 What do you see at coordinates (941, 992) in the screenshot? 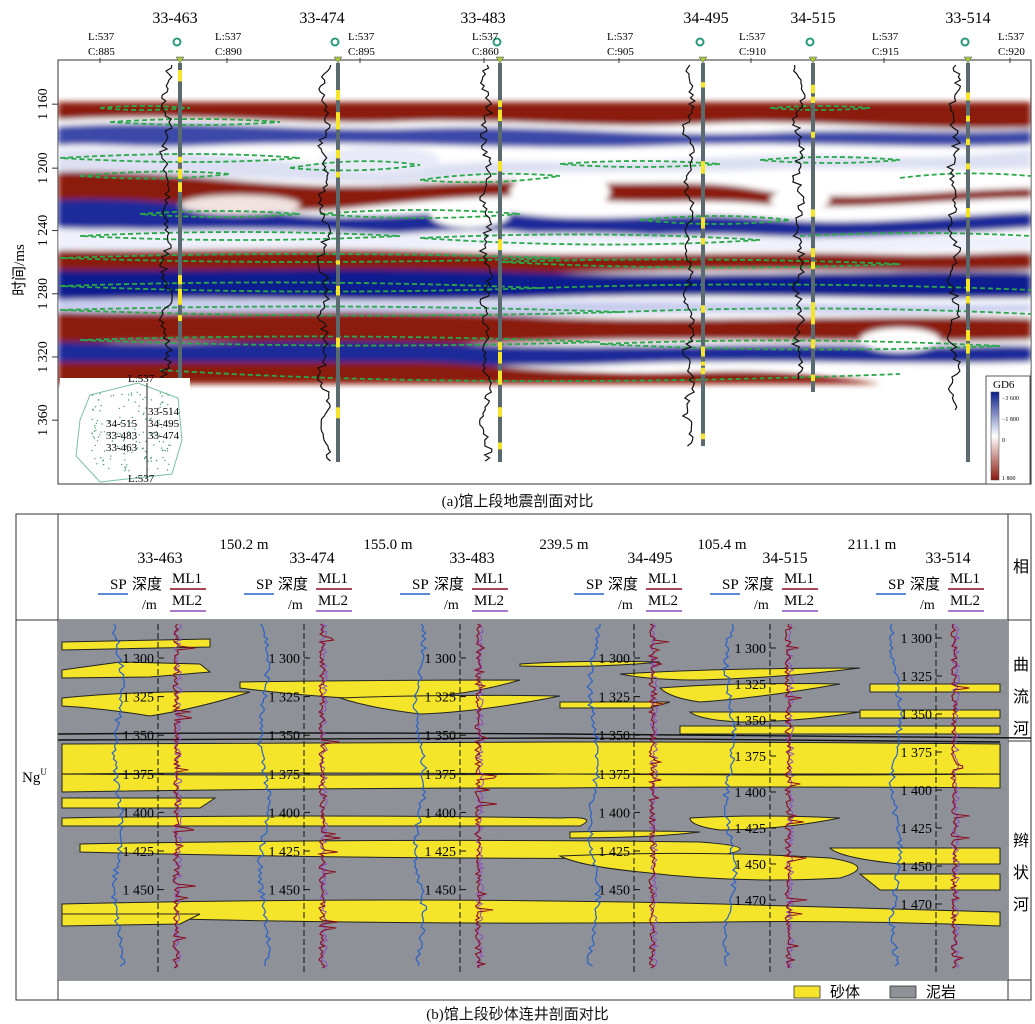
I see `legend-mud-label: 泥岩` at bounding box center [941, 992].